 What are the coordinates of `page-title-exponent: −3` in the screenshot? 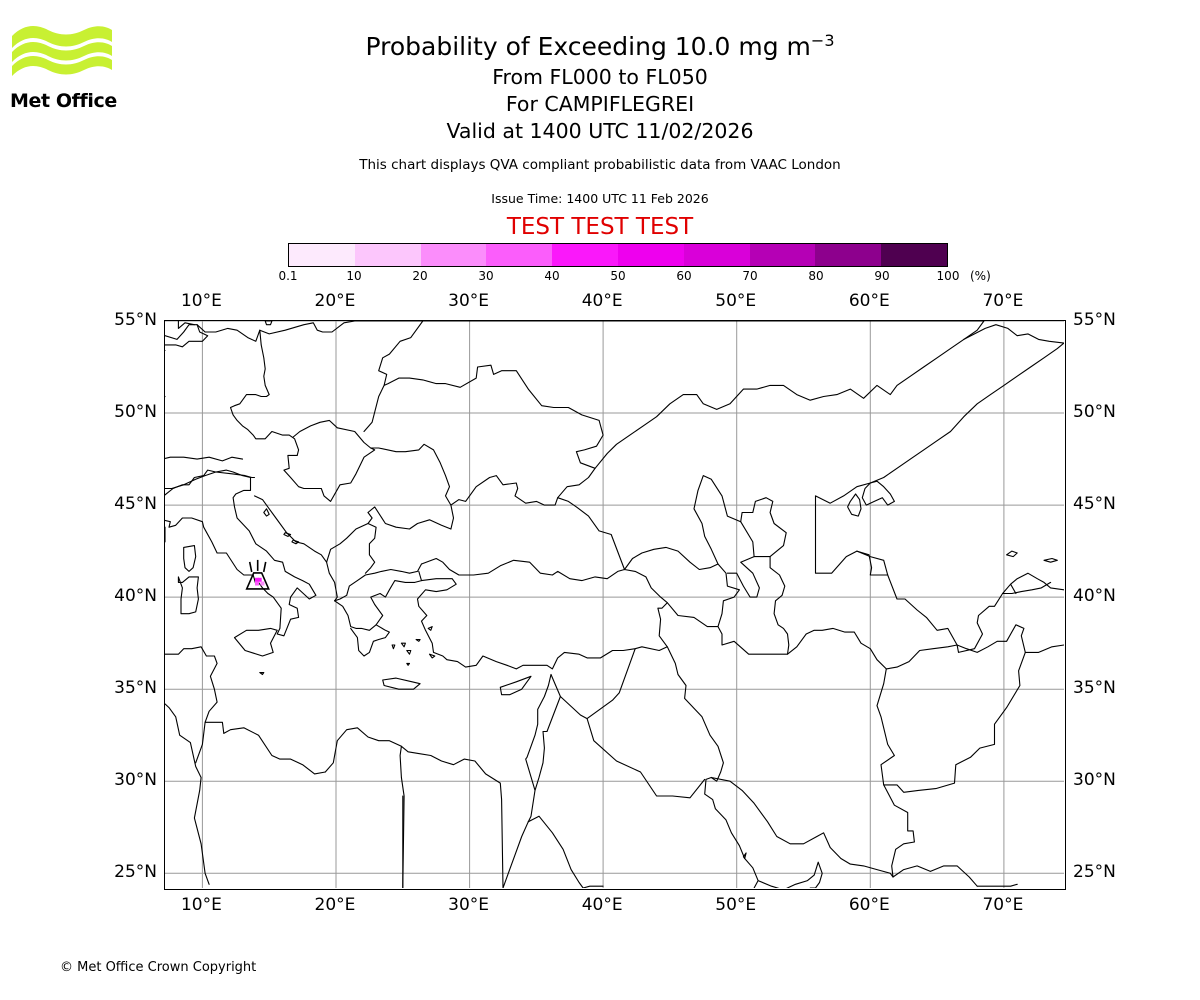 It's located at (822, 40).